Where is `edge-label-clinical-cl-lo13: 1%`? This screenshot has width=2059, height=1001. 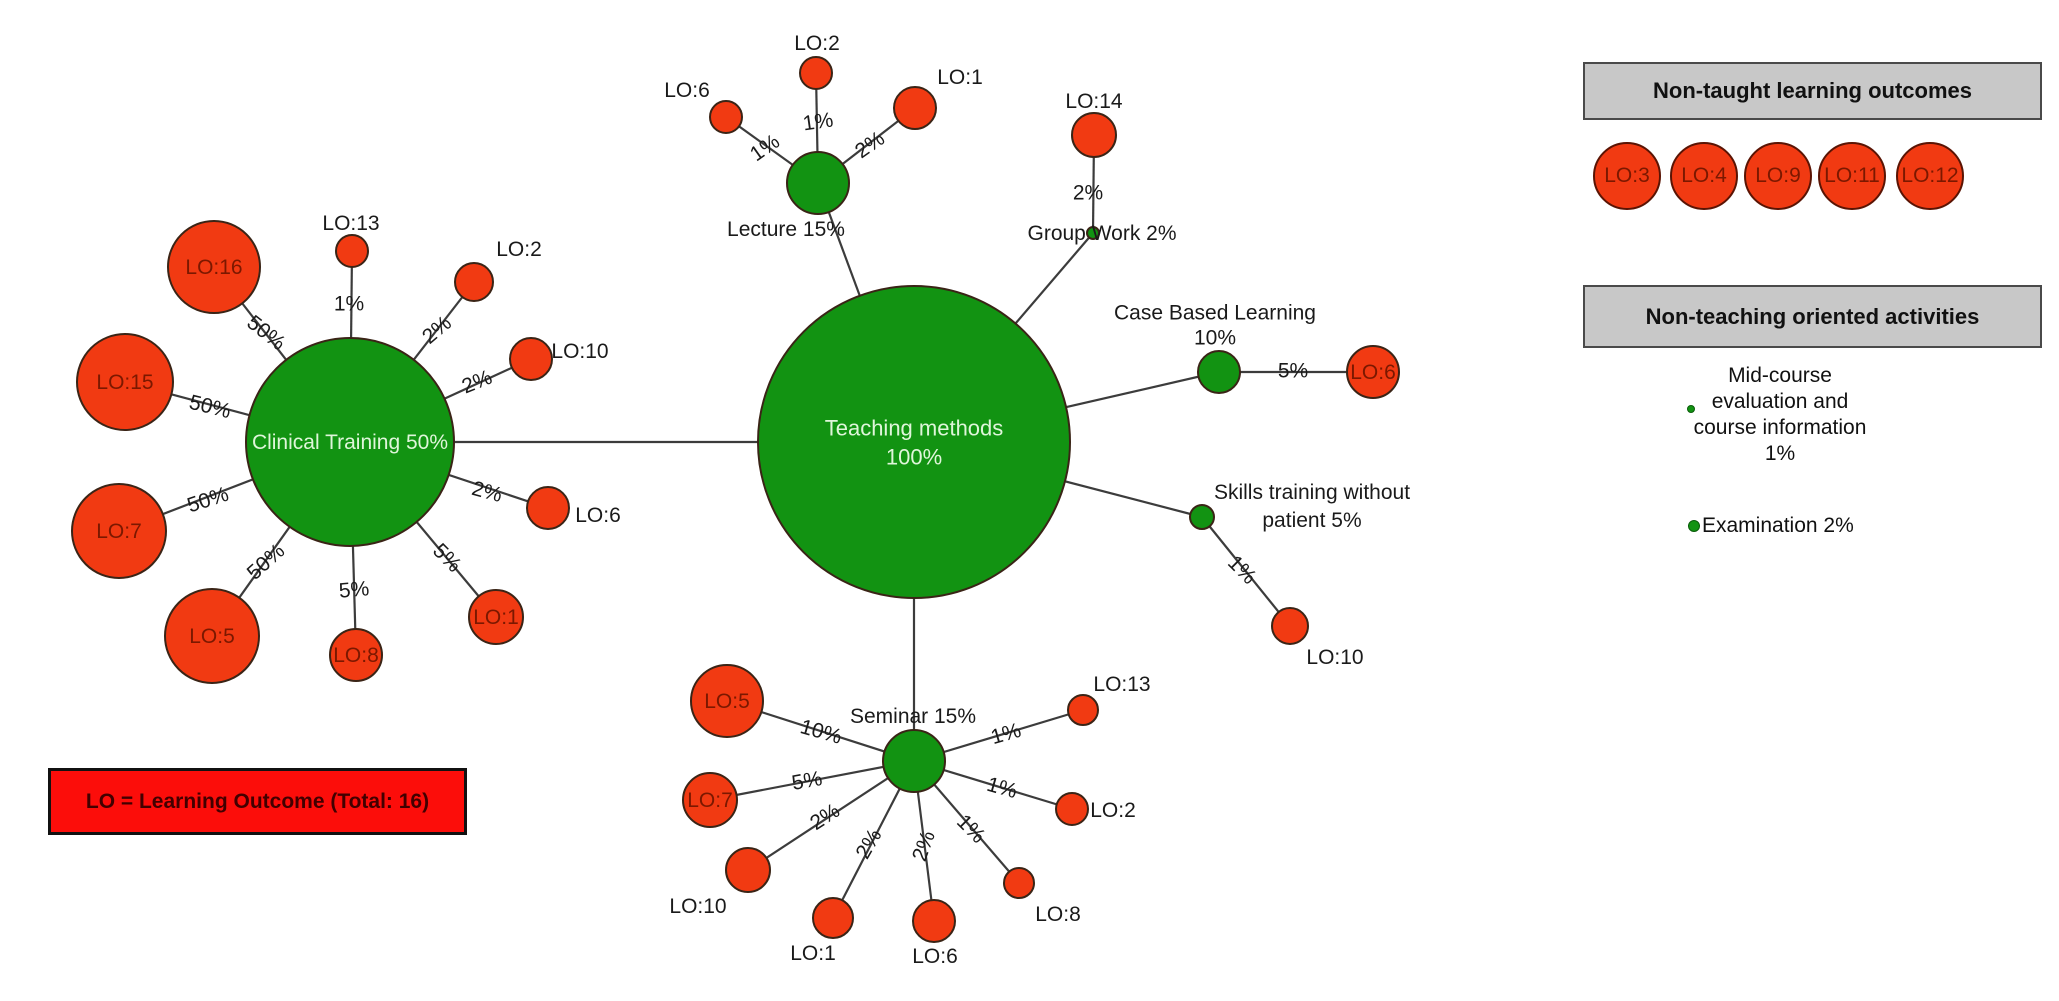
edge-label-clinical-cl-lo13: 1% is located at coordinates (349, 304).